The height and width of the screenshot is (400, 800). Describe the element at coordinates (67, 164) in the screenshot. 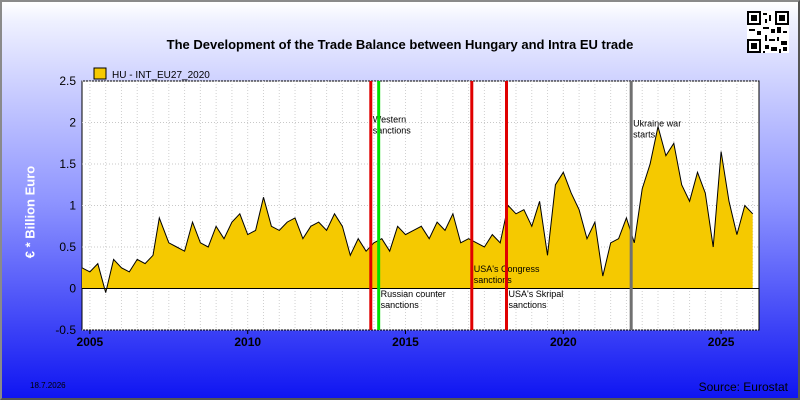

I see `y-tick-label: 1.5` at that location.